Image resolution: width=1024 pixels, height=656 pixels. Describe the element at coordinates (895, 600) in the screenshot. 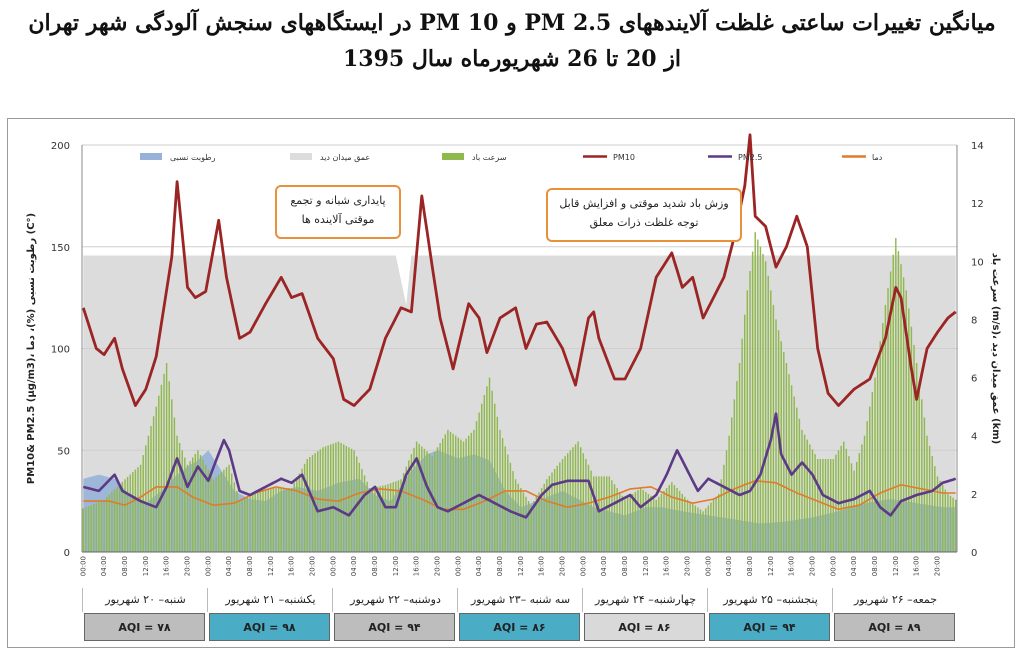

I see `day-label: جمعه– ۲۶ شهریور` at that location.